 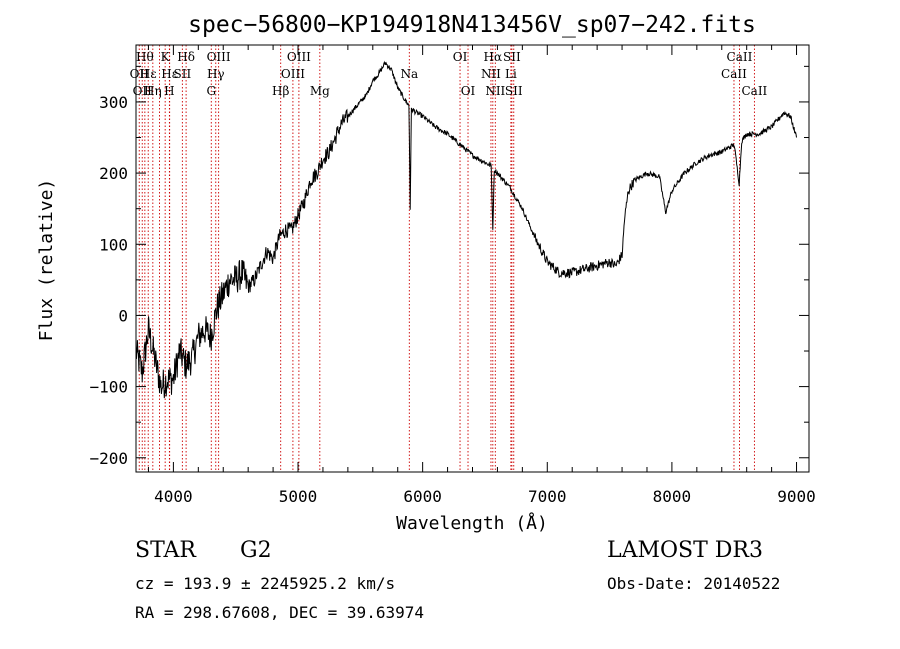 What do you see at coordinates (153, 91) in the screenshot?
I see `line-label: Hη` at bounding box center [153, 91].